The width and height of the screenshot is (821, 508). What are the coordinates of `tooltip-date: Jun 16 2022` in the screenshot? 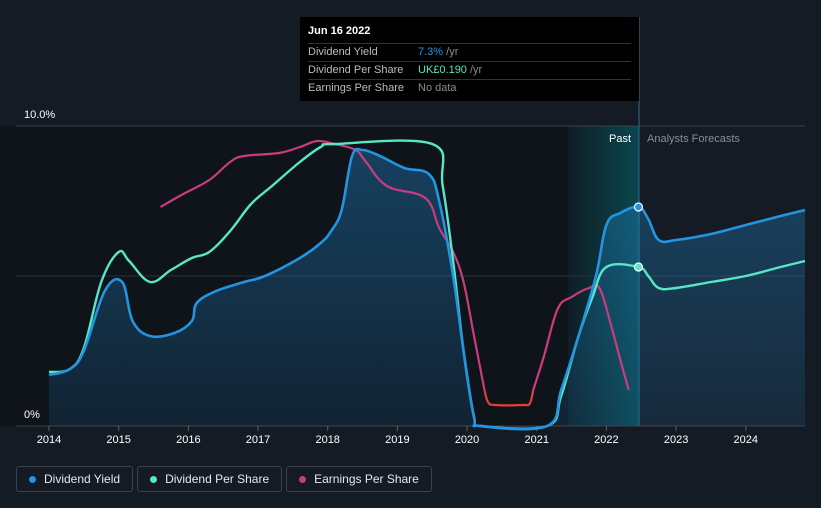 It's located at (469, 33).